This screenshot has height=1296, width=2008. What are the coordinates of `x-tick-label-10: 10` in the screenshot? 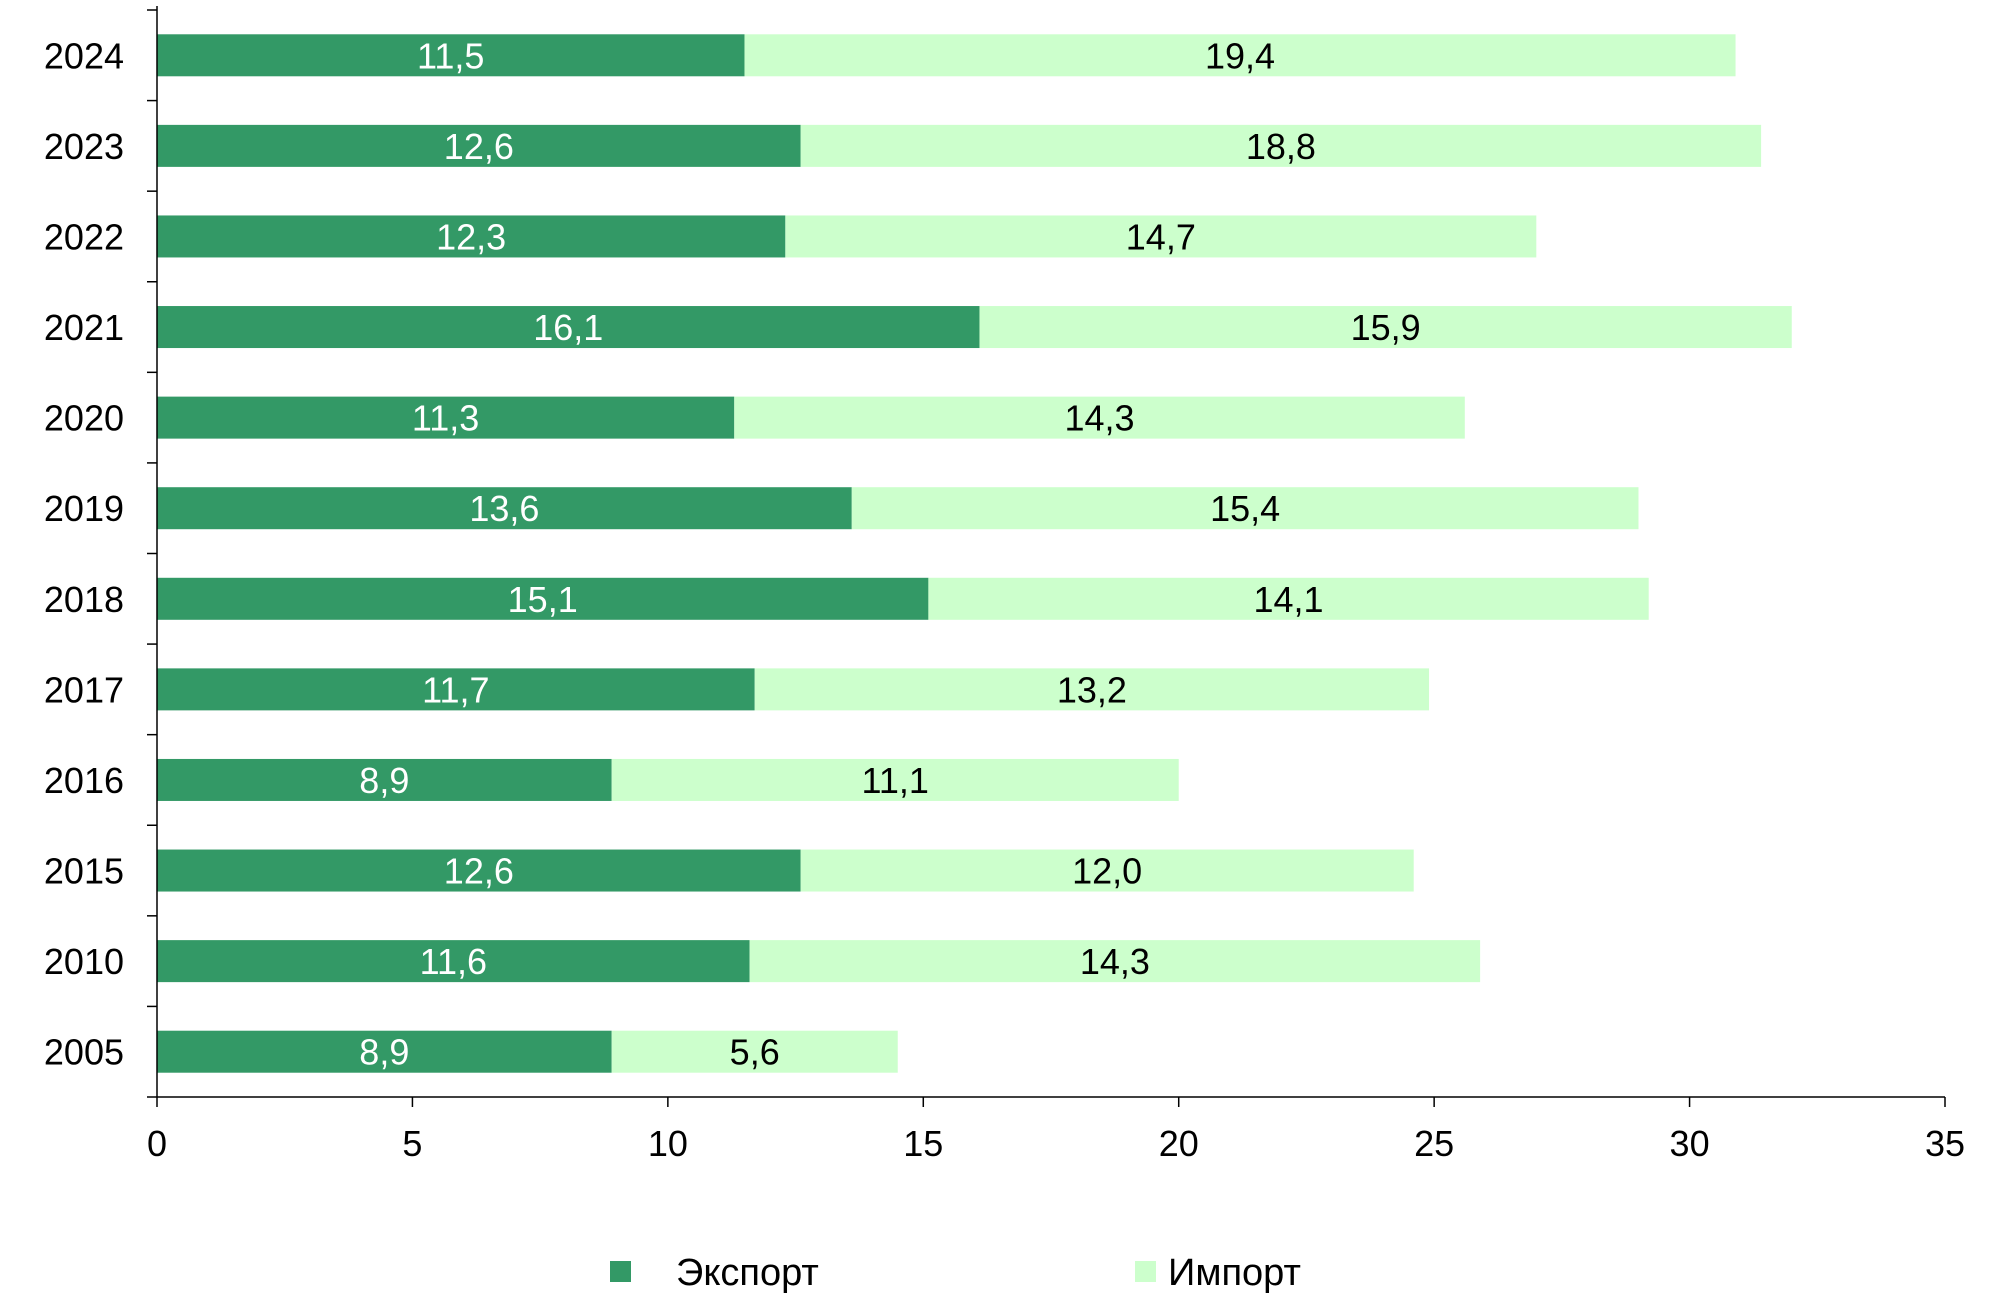 It's located at (668, 1143).